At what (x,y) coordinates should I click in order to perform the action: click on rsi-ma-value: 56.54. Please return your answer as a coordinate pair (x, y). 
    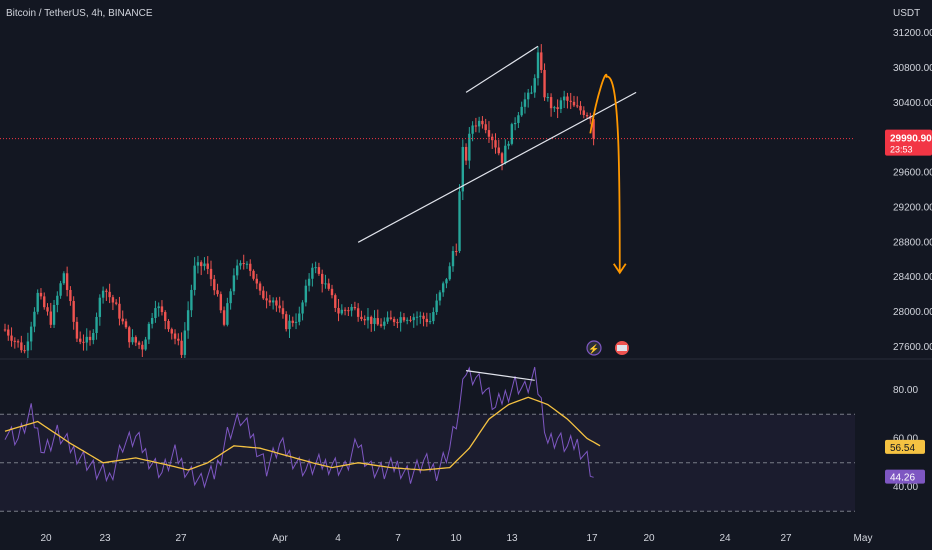
    Looking at the image, I should click on (902, 448).